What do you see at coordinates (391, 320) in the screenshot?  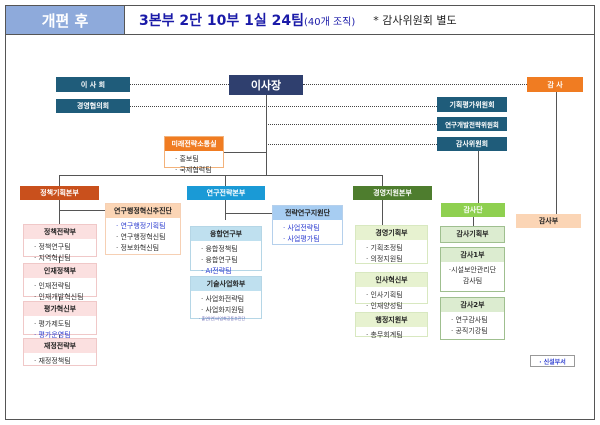 I see `group-title: 행정지원부` at bounding box center [391, 320].